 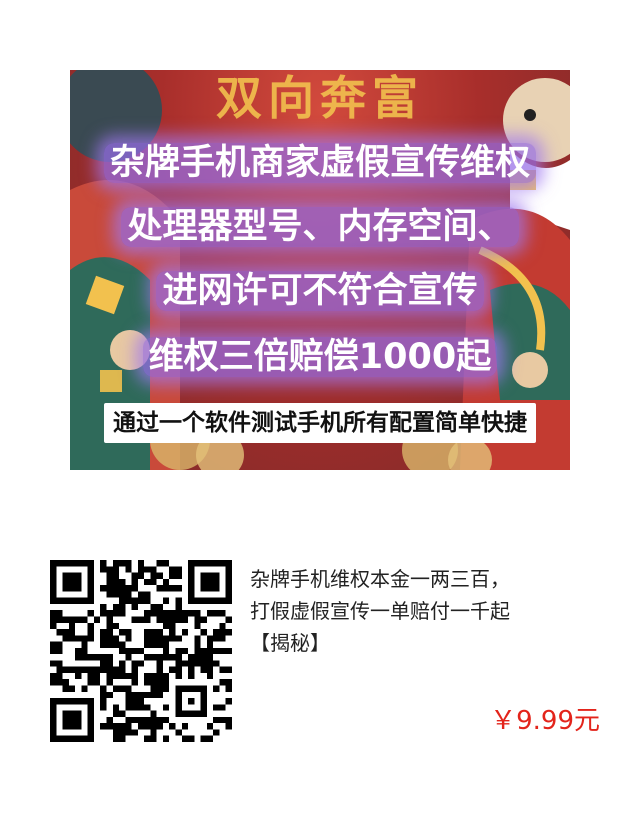 I want to click on banner-line-1: 杂牌手机商家虚假宣传维权, so click(x=320, y=159).